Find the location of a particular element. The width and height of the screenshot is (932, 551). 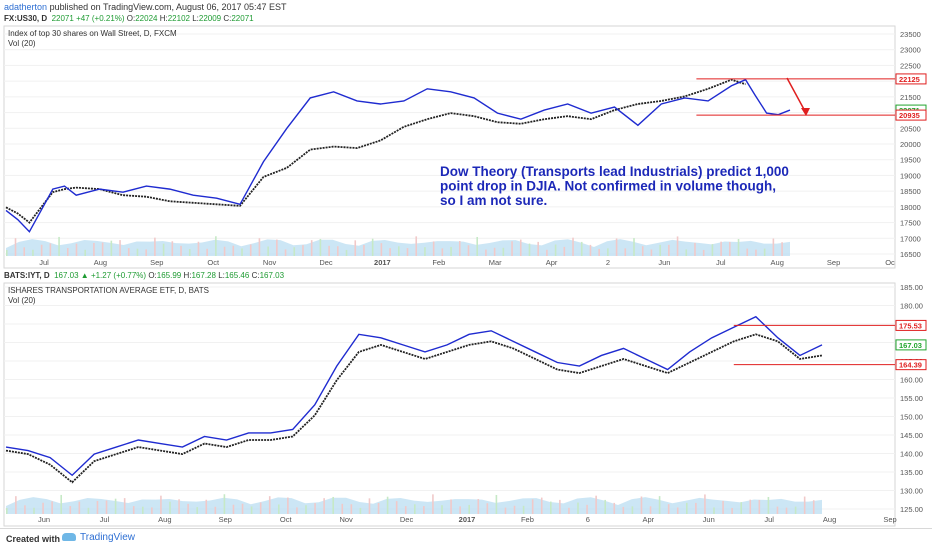

panel2-x-tick: Jul is located at coordinates (105, 519).